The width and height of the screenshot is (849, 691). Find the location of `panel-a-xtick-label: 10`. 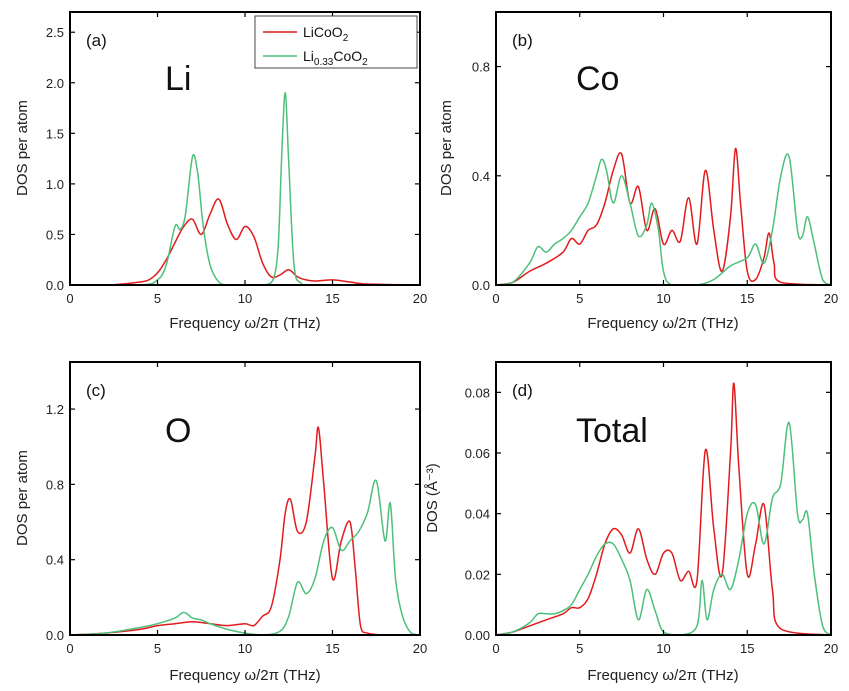

panel-a-xtick-label: 10 is located at coordinates (245, 298).